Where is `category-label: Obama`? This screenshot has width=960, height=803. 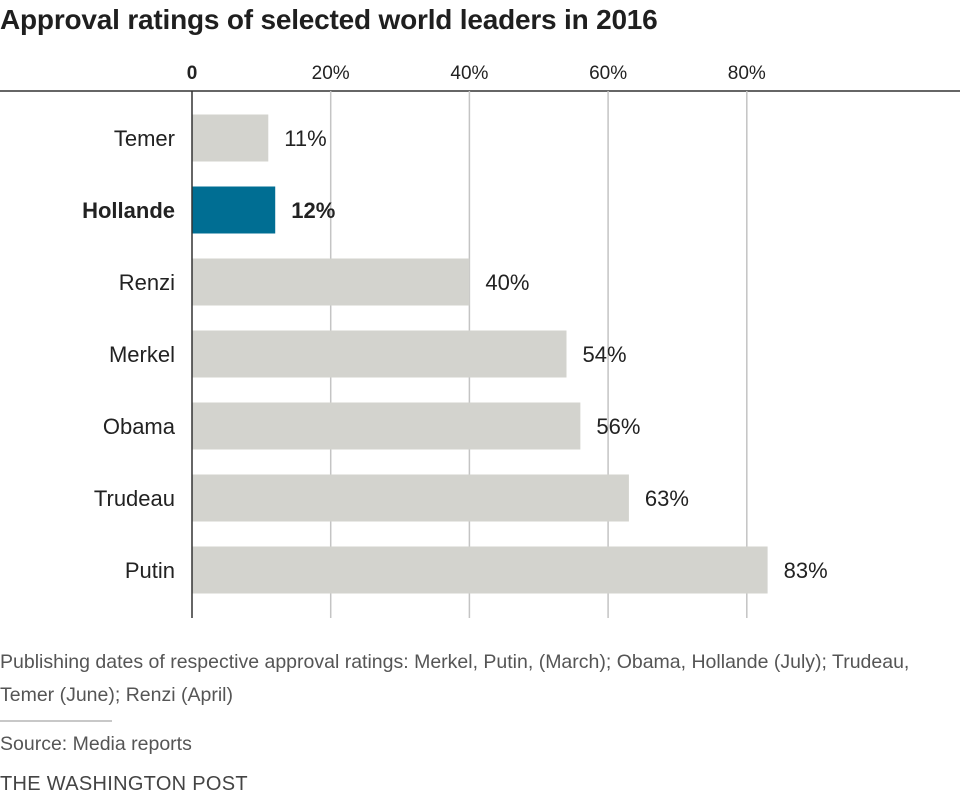 category-label: Obama is located at coordinates (139, 426).